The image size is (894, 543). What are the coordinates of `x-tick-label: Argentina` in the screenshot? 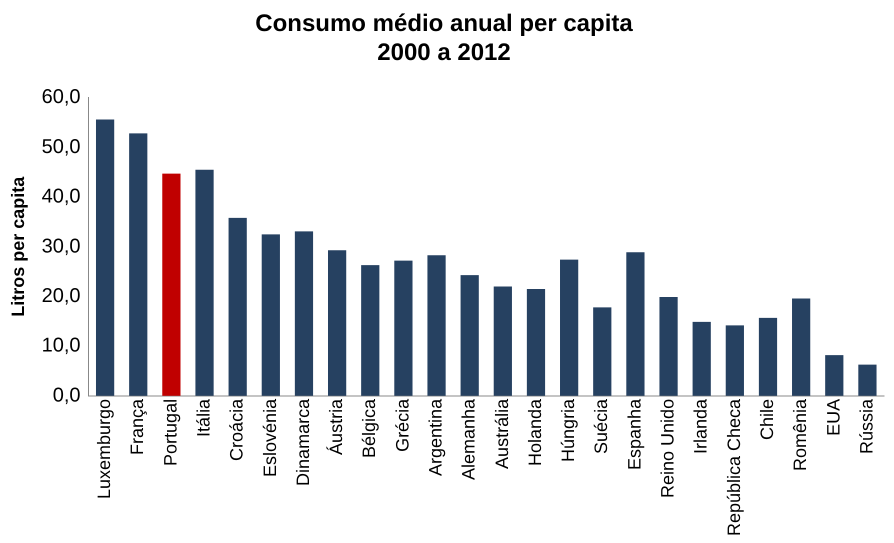 It's located at (436, 437).